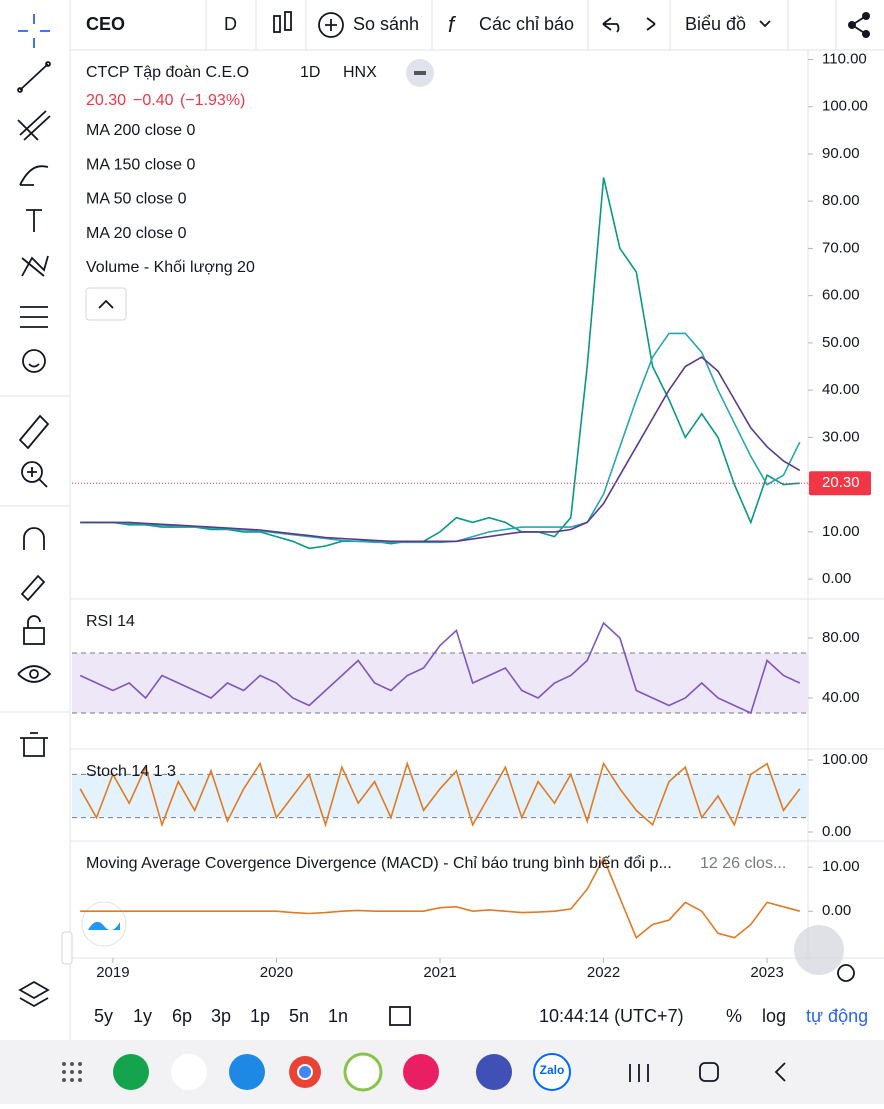 The width and height of the screenshot is (884, 1109). What do you see at coordinates (386, 24) in the screenshot?
I see `compare: So sánh` at bounding box center [386, 24].